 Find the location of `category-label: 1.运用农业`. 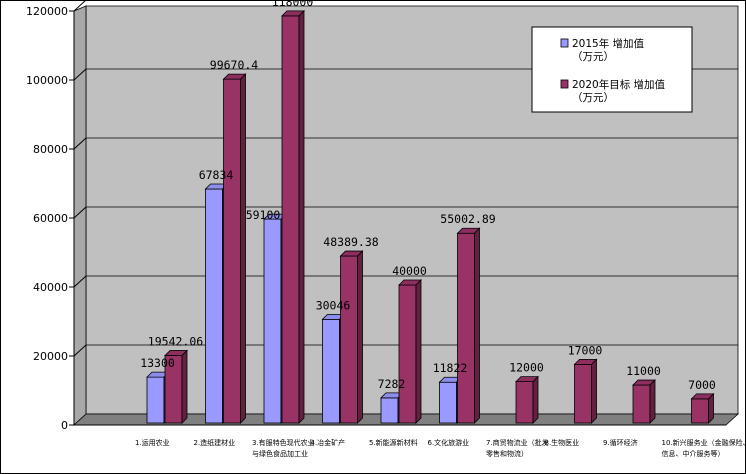

category-label: 1.运用农业 is located at coordinates (152, 442).